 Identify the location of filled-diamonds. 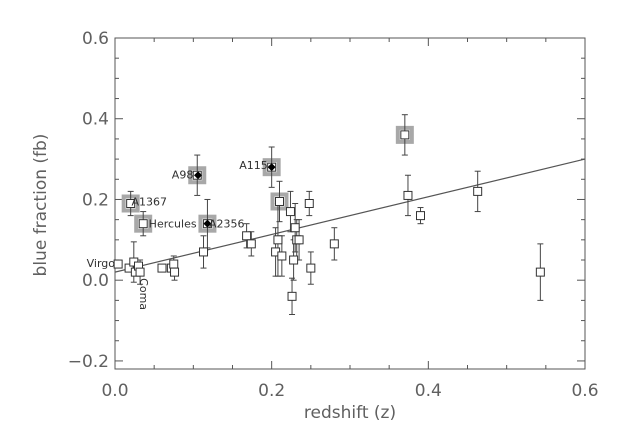
(235, 195).